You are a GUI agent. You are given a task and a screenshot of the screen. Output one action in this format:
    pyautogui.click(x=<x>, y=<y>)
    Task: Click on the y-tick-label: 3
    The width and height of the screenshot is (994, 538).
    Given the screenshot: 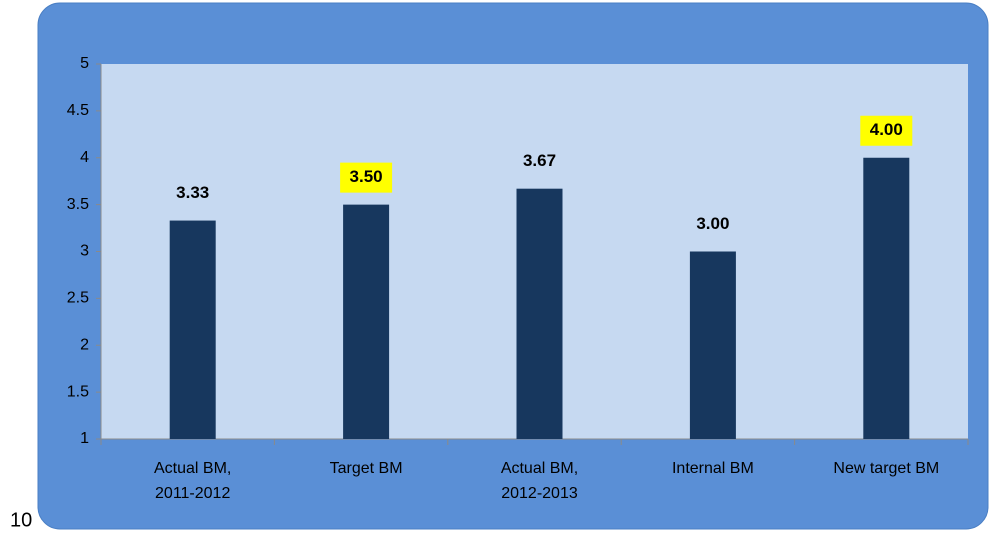 What is the action you would take?
    pyautogui.click(x=84, y=251)
    